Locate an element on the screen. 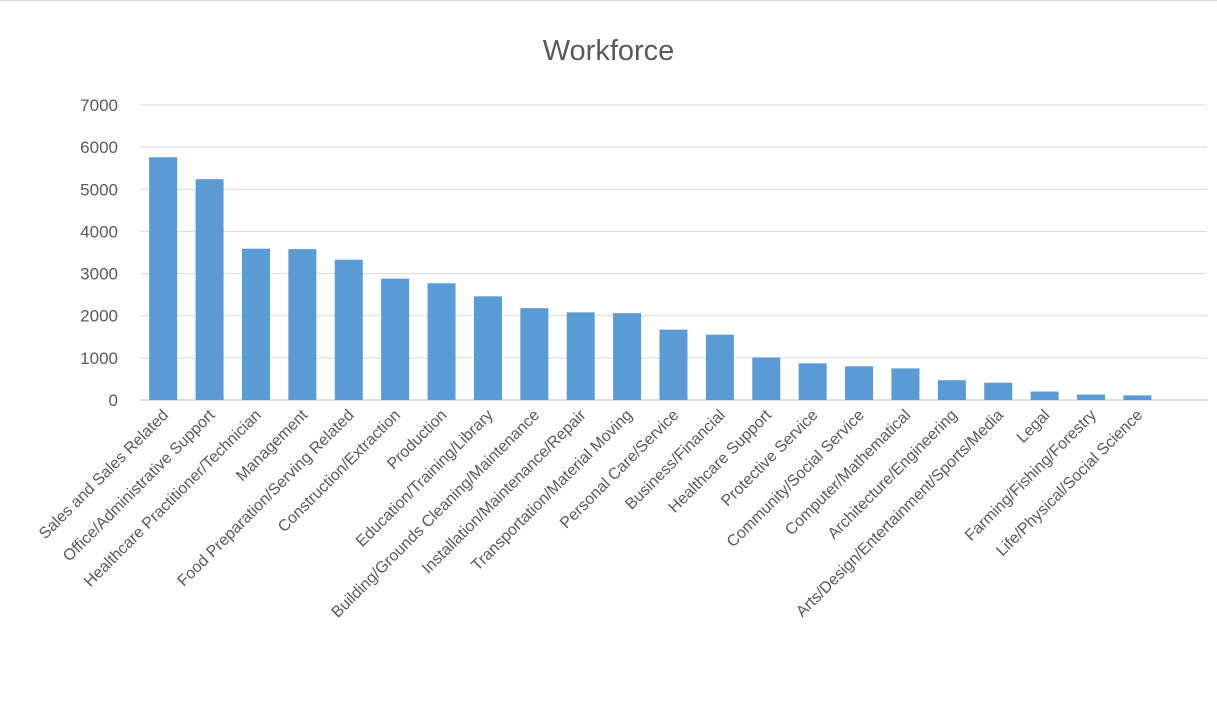 The height and width of the screenshot is (712, 1217). y-tick-label: 6000 is located at coordinates (99, 147).